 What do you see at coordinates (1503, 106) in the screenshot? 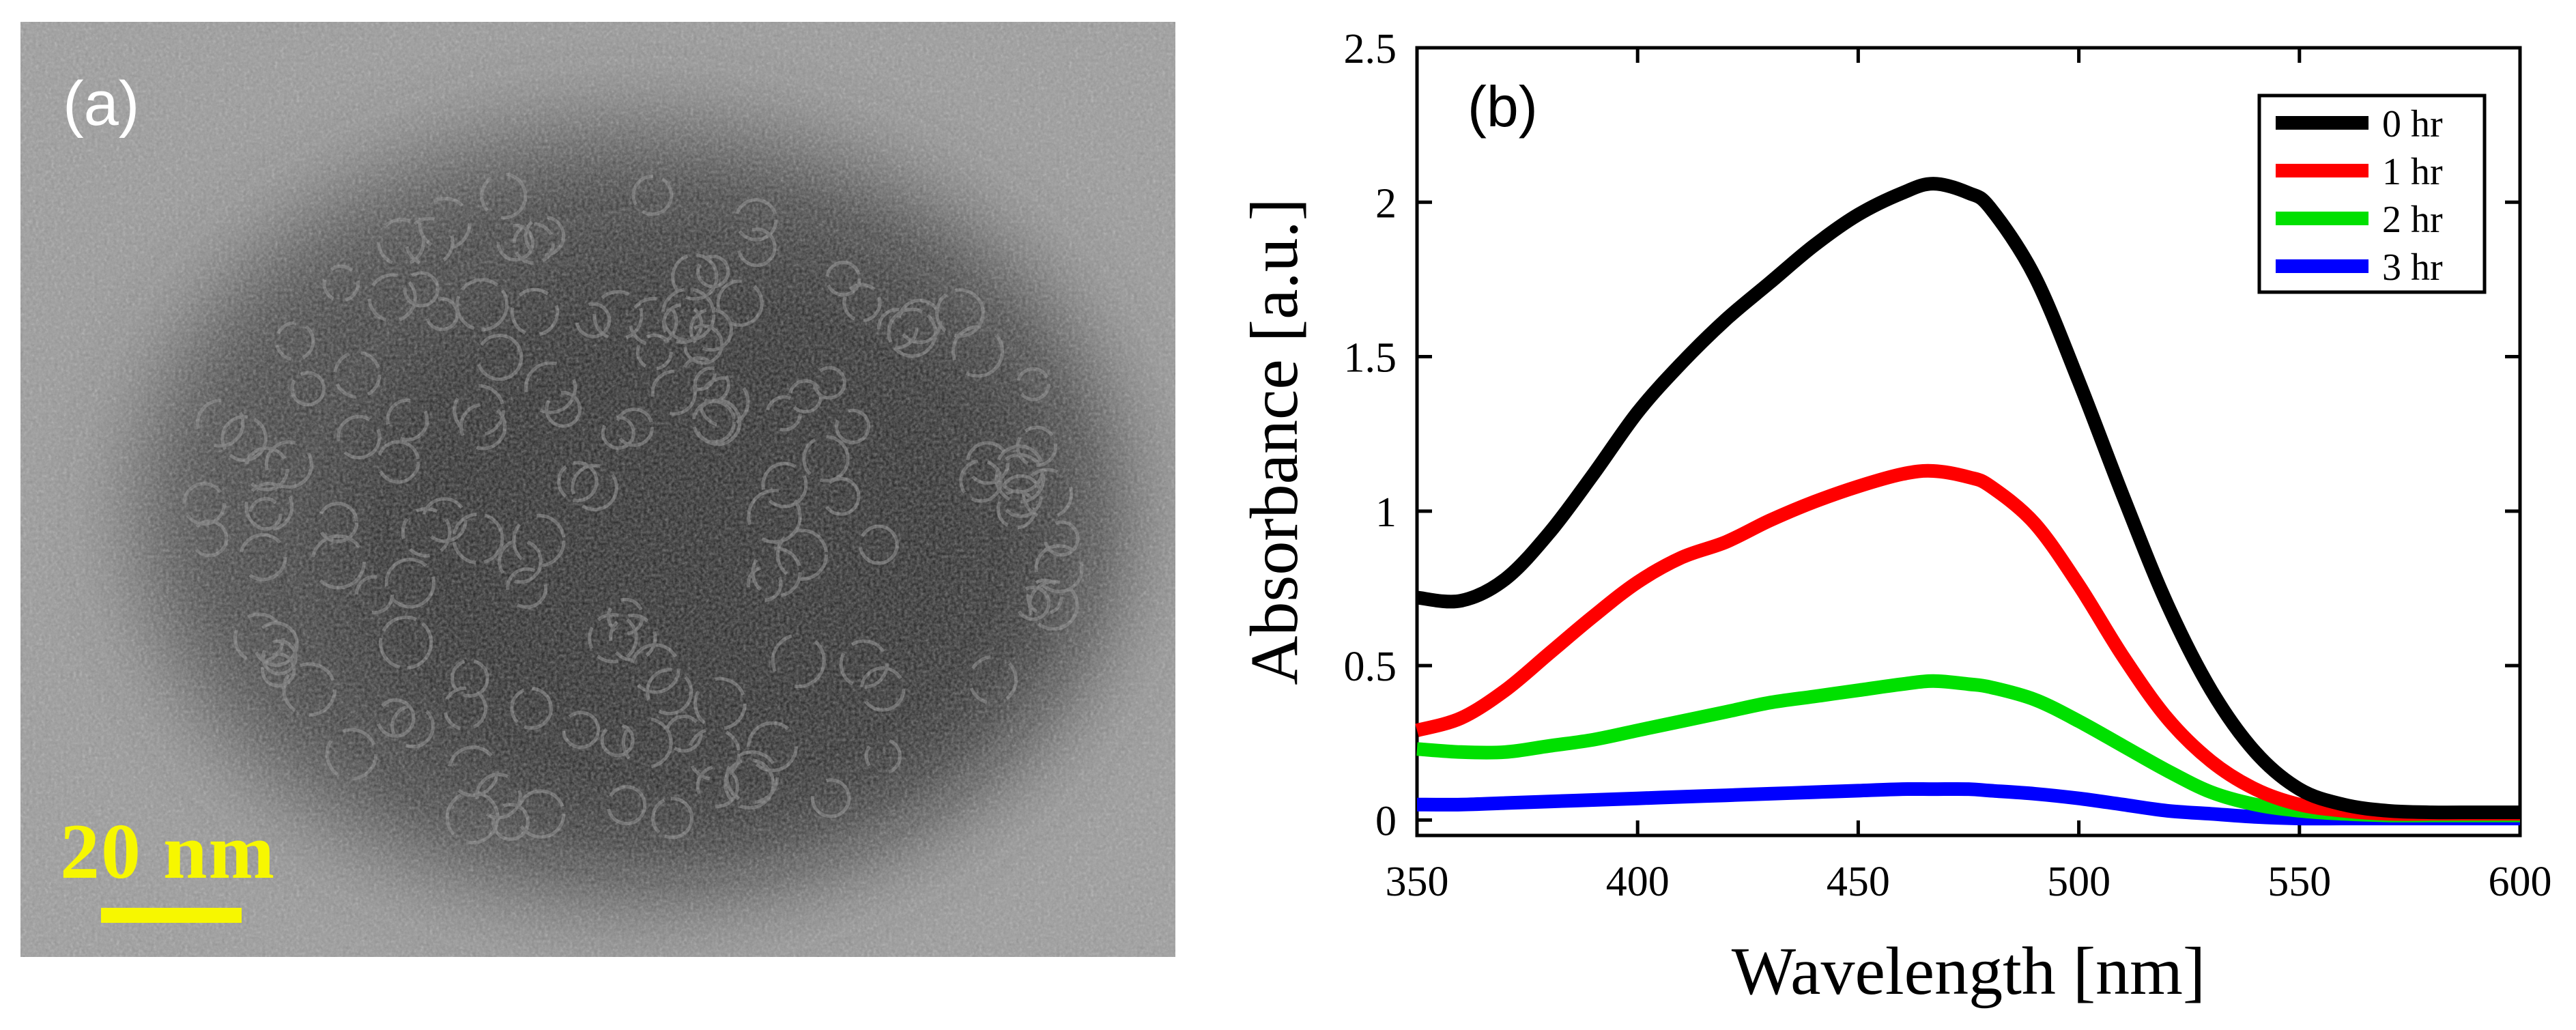
I see `panel-b-label: (b)` at bounding box center [1503, 106].